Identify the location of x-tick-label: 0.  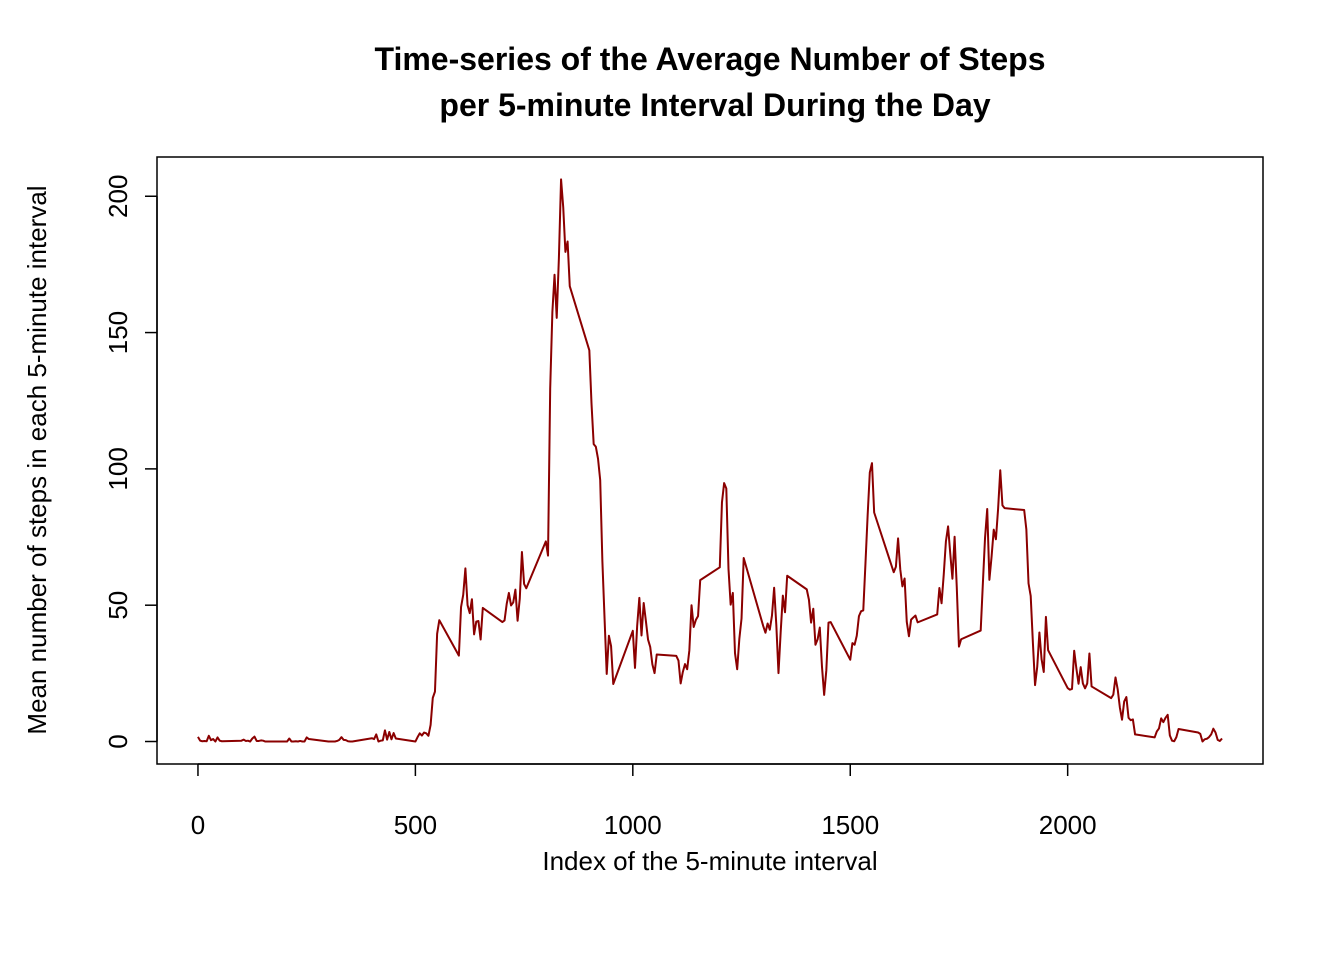
(198, 825).